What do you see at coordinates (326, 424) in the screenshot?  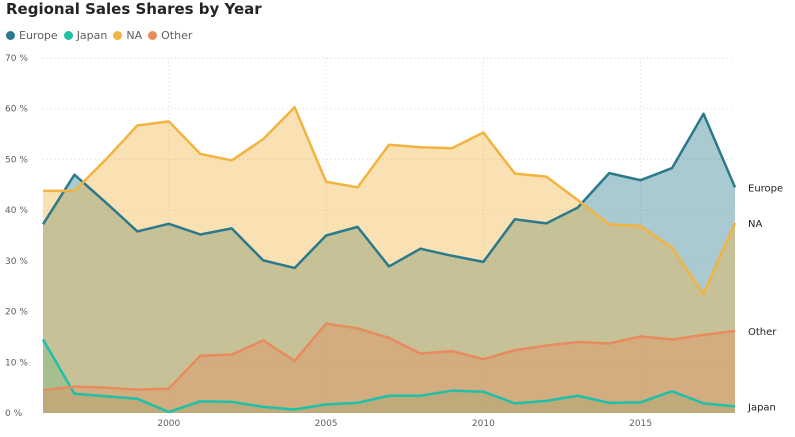 I see `x-tick-label: 2005` at bounding box center [326, 424].